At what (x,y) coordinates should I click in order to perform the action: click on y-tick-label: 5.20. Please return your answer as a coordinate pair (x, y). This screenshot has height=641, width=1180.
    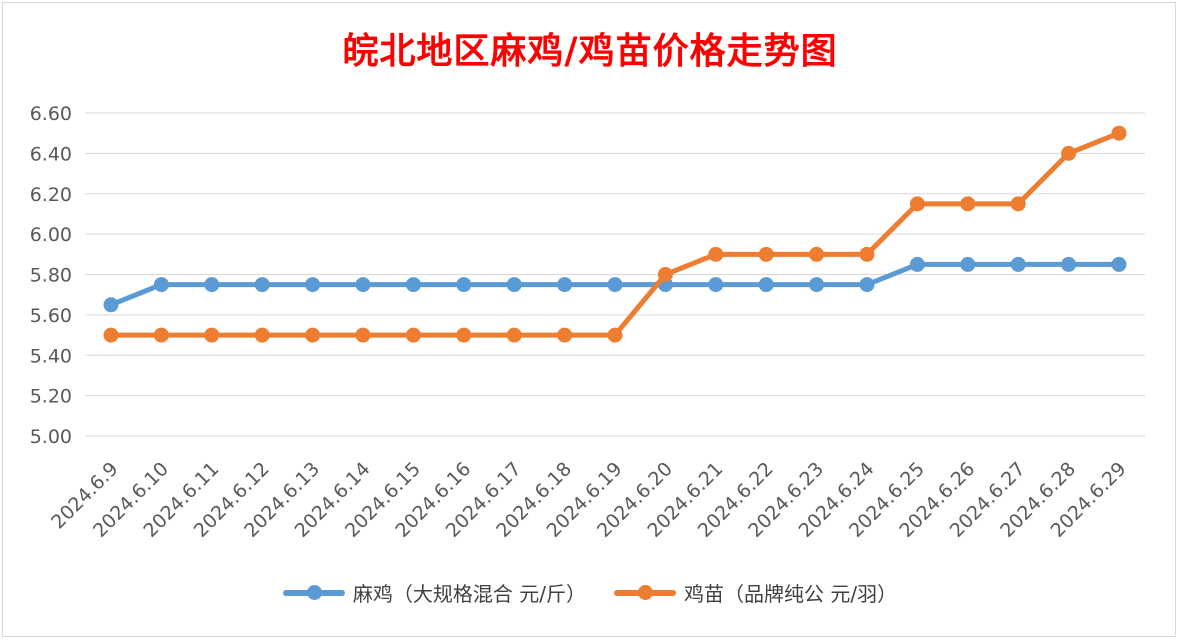
    Looking at the image, I should click on (51, 397).